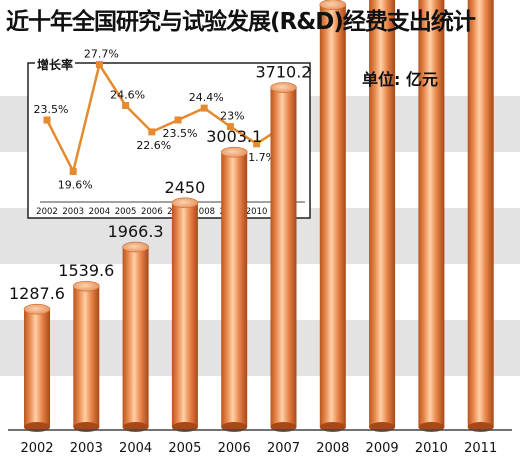 This screenshot has height=466, width=520. What do you see at coordinates (382, 448) in the screenshot?
I see `x-tick-label: 2009` at bounding box center [382, 448].